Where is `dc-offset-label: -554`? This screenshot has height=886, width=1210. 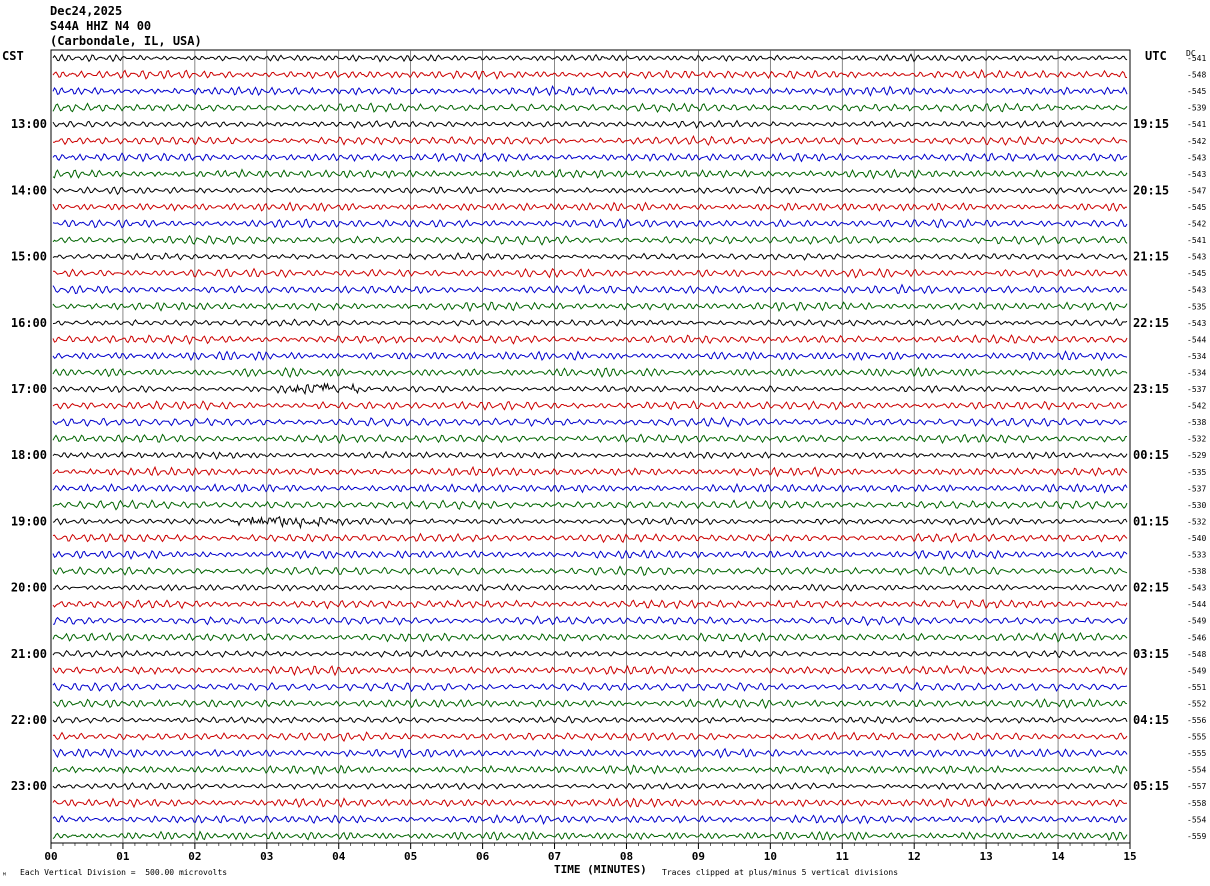
dc-offset-label: -554 is located at coordinates (1196, 770).